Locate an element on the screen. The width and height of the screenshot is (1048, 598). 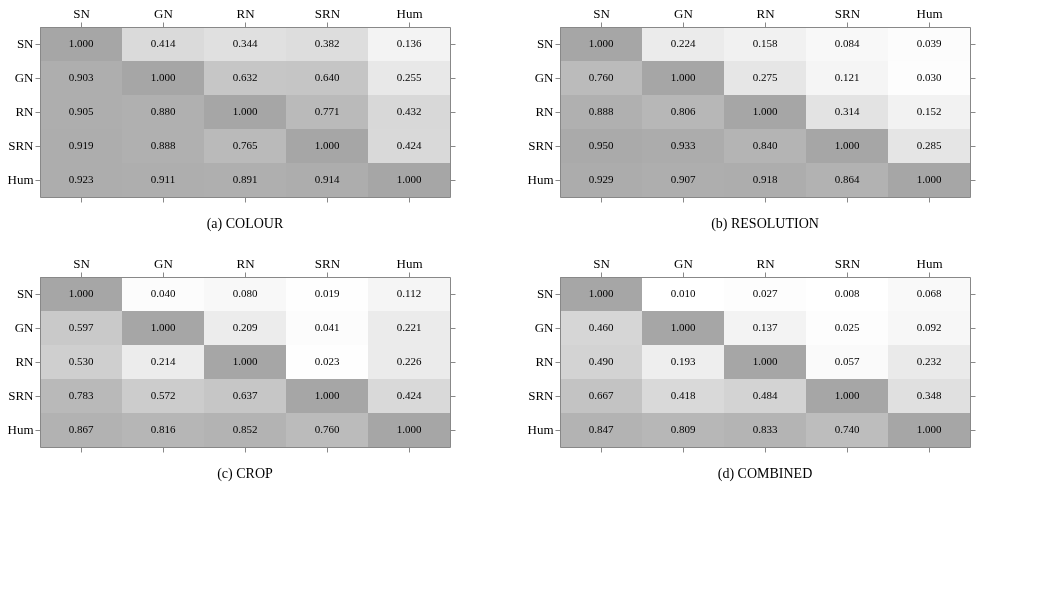
data-label: 0.023 is located at coordinates (327, 361).